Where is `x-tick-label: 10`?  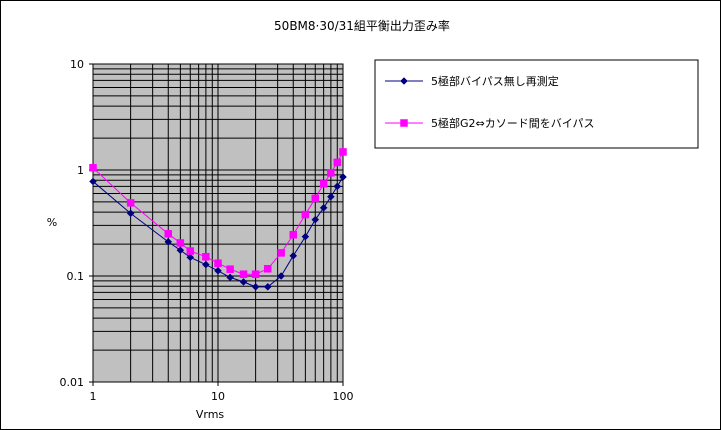
x-tick-label: 10 is located at coordinates (218, 396).